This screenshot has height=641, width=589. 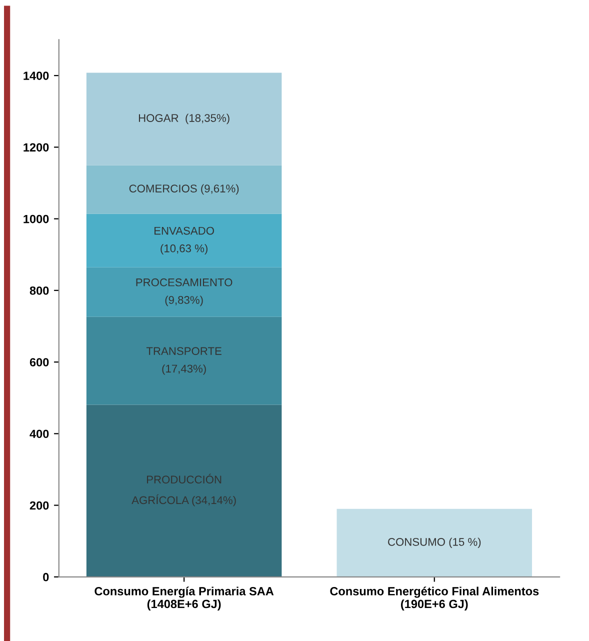 I want to click on series-label: PROCESAMIENTO (9,83%), so click(x=184, y=292).